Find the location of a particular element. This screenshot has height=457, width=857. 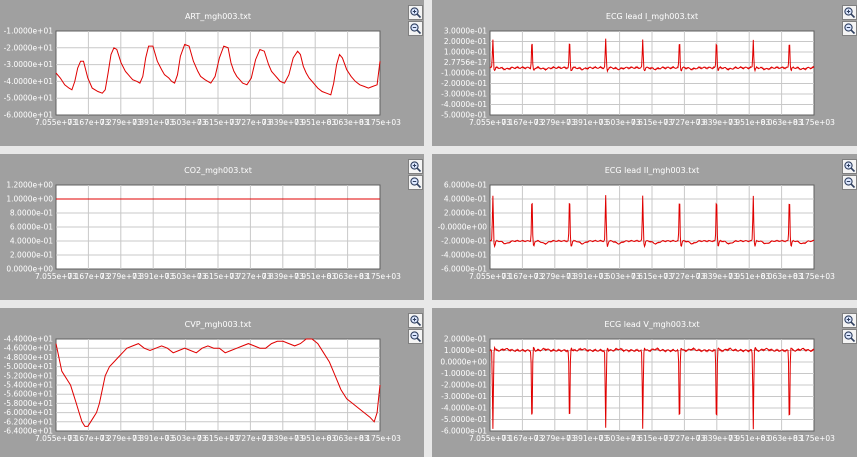

y-tick-label: 3.0000e-01 is located at coordinates (465, 31).